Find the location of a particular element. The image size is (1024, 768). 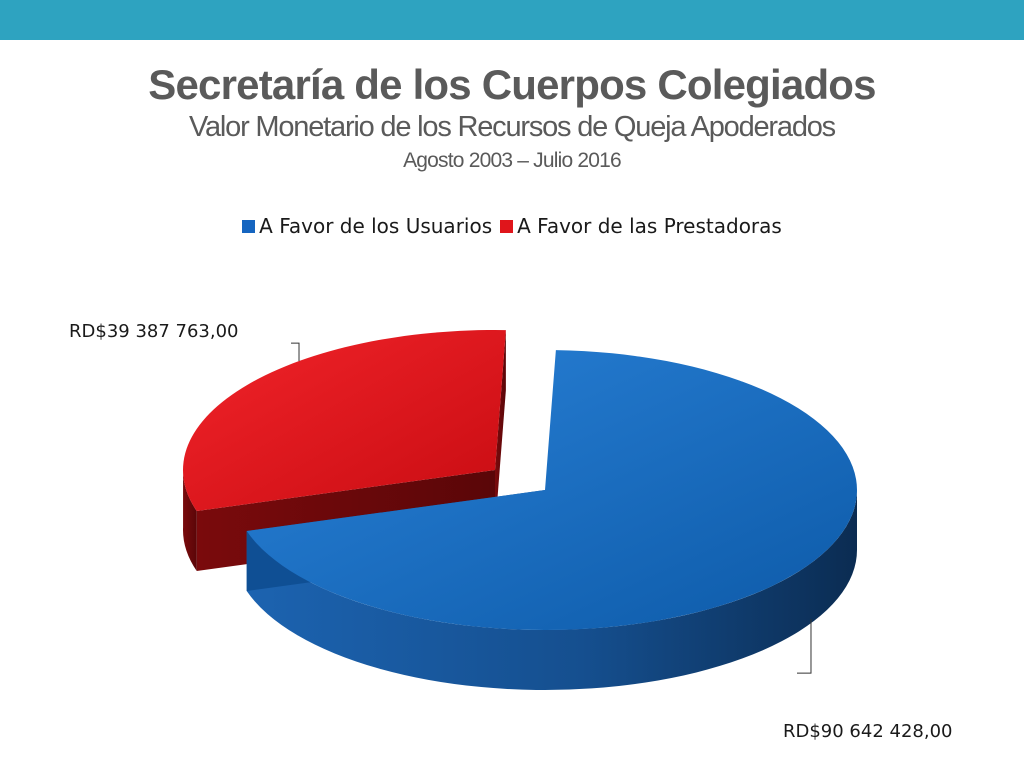

pie-side-prestadoras is located at coordinates (190, 519).